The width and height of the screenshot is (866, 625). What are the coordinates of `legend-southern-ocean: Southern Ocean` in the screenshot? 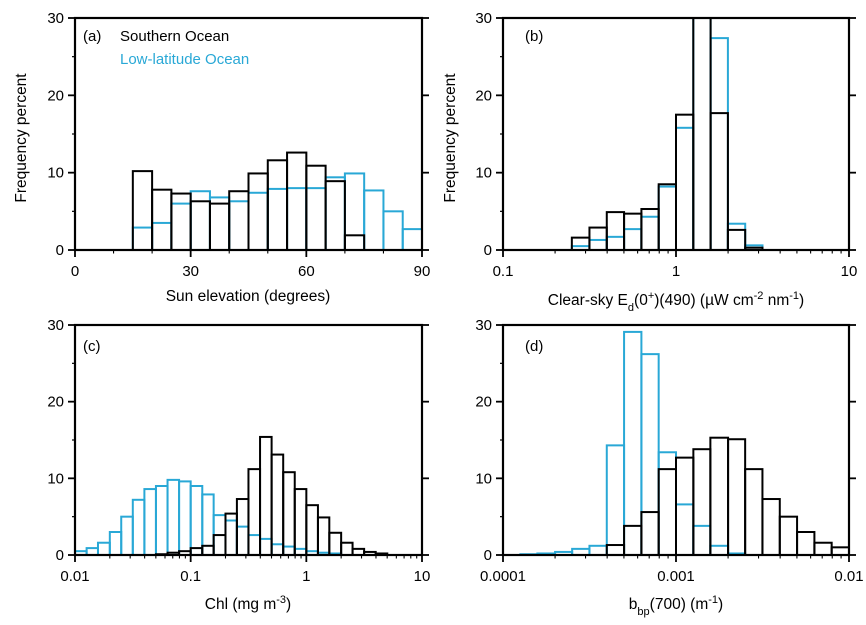 It's located at (174, 36).